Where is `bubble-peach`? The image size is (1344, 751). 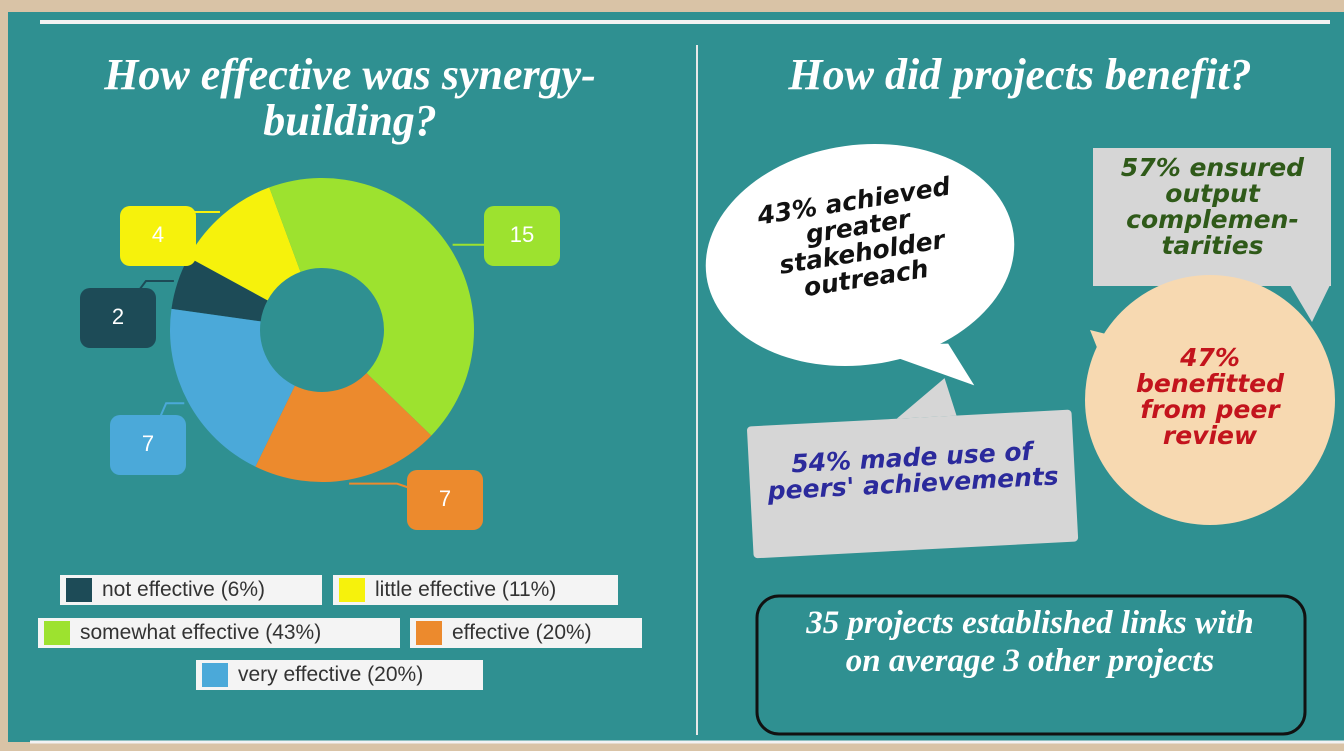
bubble-peach is located at coordinates (1210, 400).